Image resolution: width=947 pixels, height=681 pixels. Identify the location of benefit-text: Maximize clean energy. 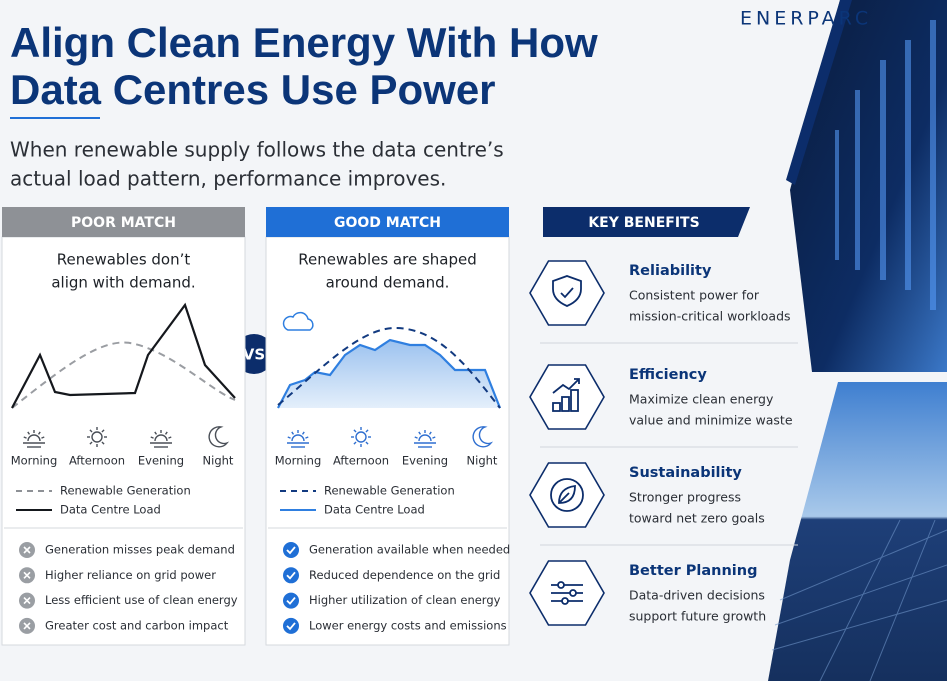
(701, 399).